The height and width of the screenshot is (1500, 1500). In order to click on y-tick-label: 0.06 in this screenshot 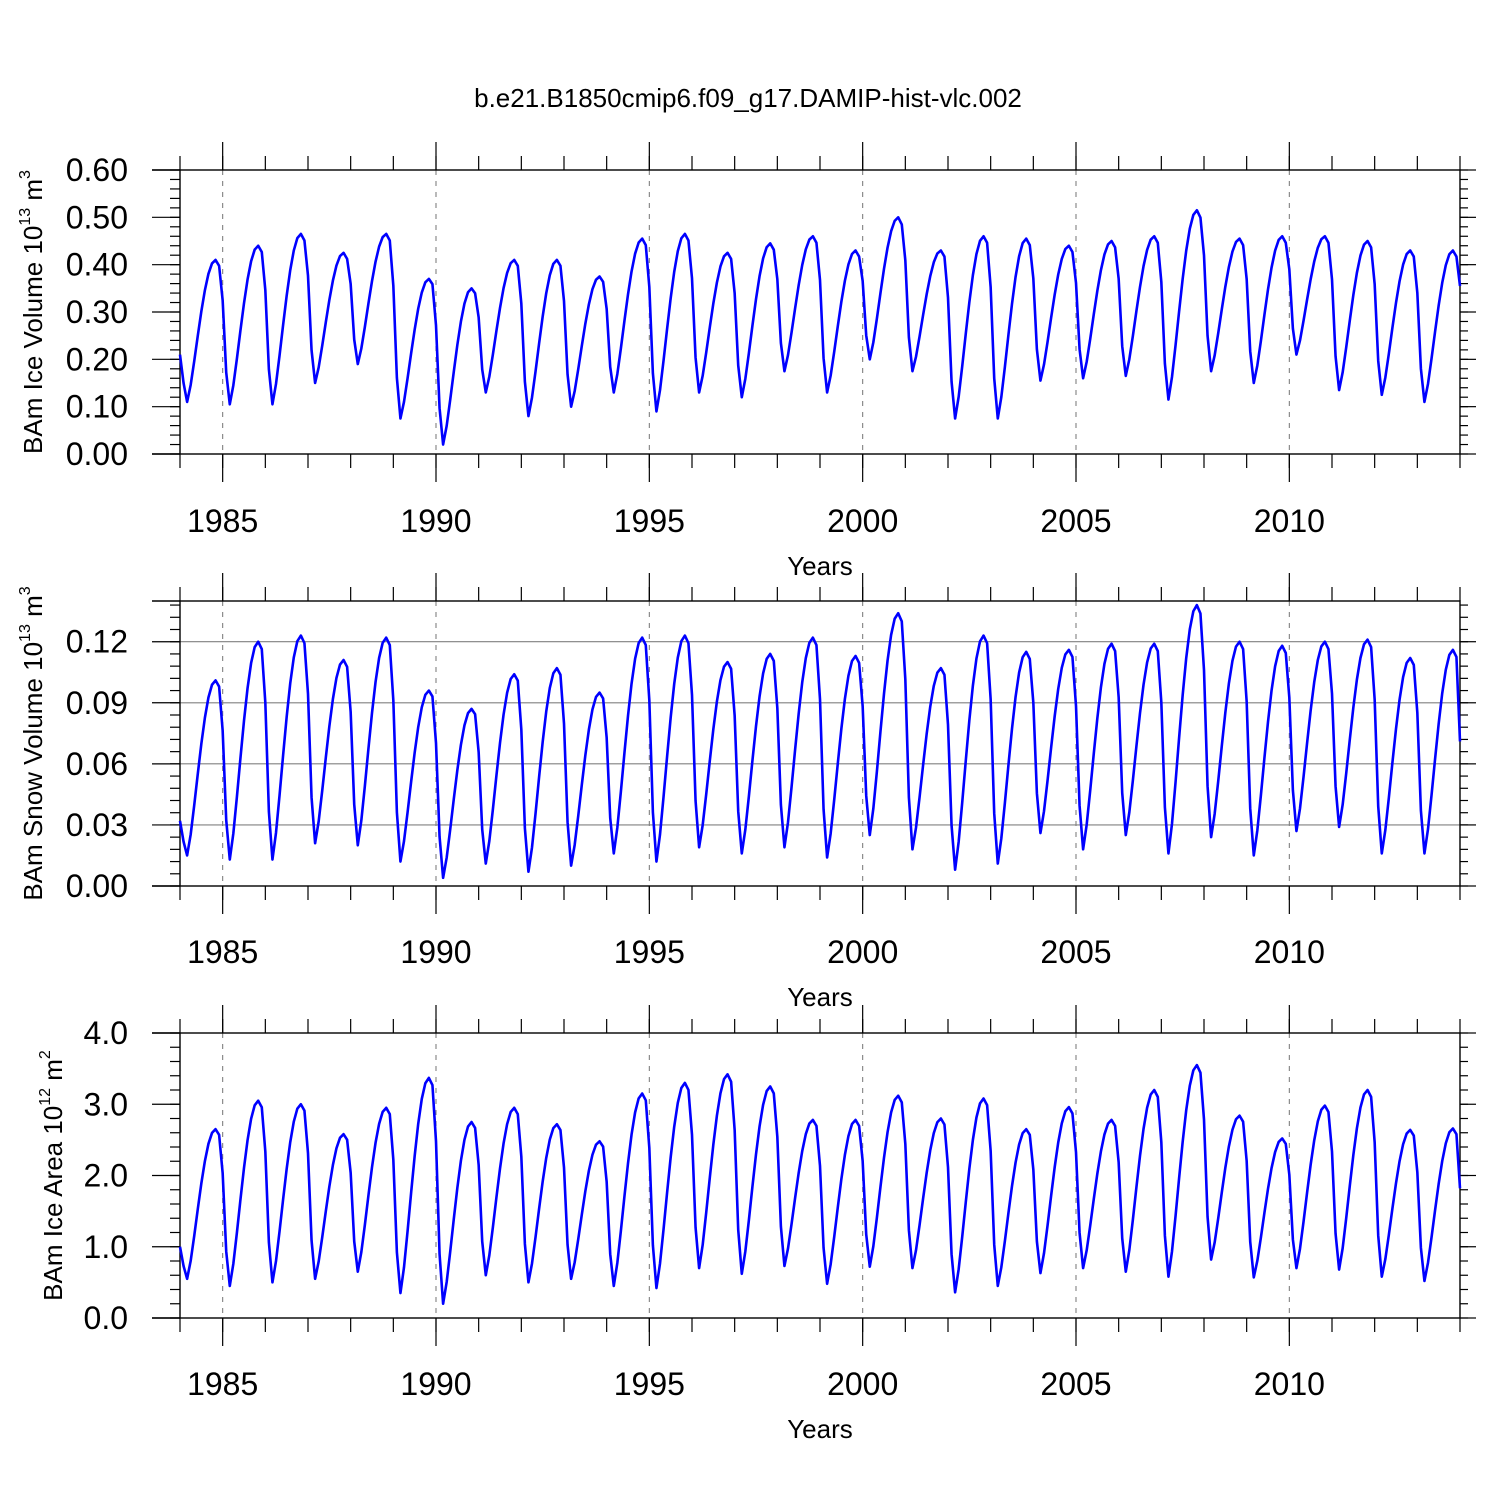, I will do `click(97, 764)`.